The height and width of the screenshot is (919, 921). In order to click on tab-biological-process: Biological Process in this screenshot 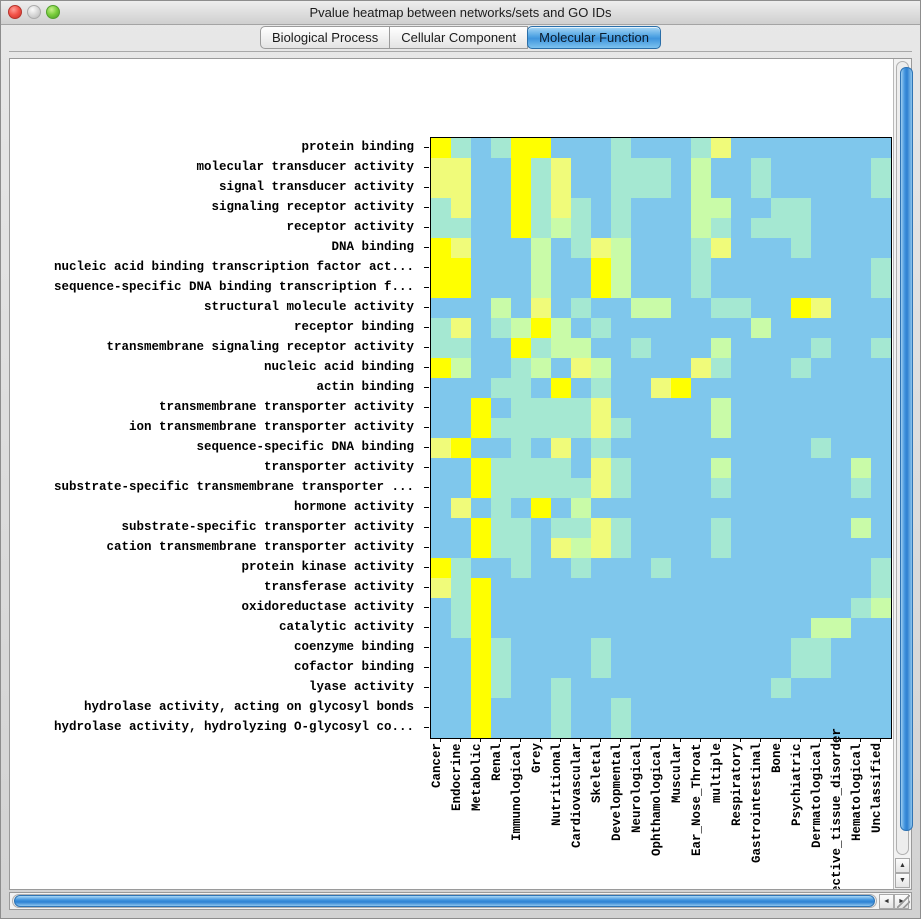, I will do `click(325, 37)`.